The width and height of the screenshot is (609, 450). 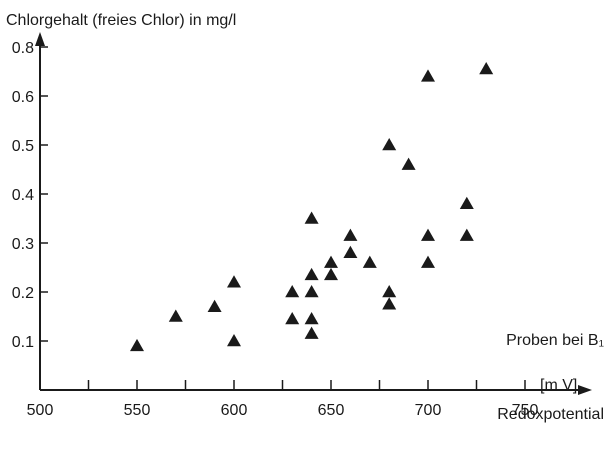 What do you see at coordinates (23, 97) in the screenshot?
I see `y-tick-label: 0.6` at bounding box center [23, 97].